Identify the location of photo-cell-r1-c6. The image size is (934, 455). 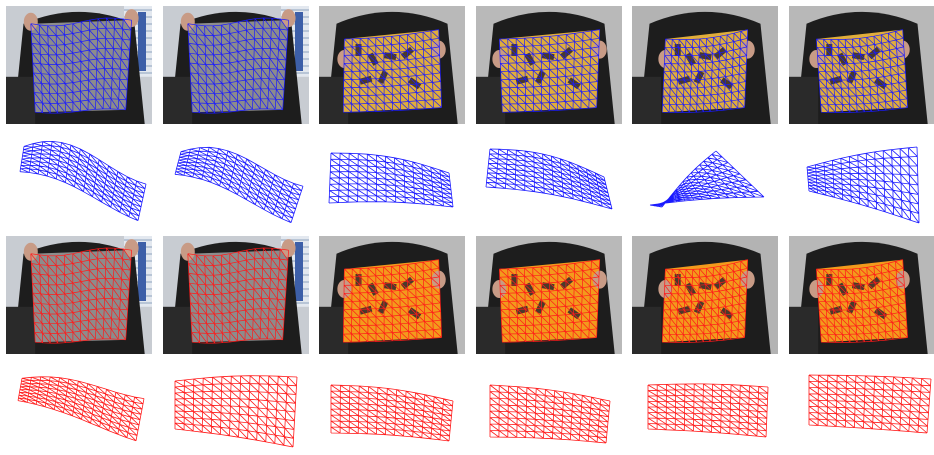
(861, 65).